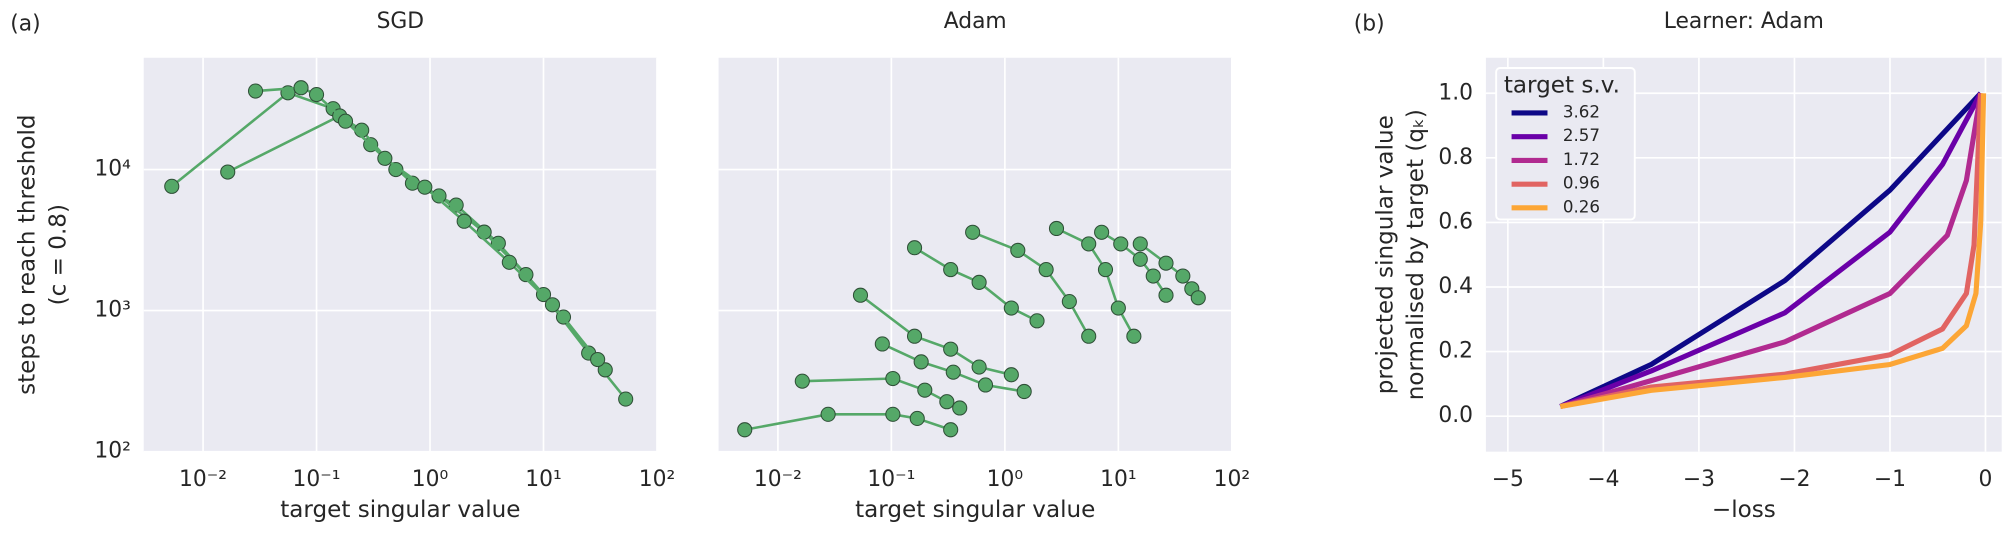 The image size is (2012, 537). Describe the element at coordinates (1699, 479) in the screenshot. I see `x-tick-label: −3` at that location.